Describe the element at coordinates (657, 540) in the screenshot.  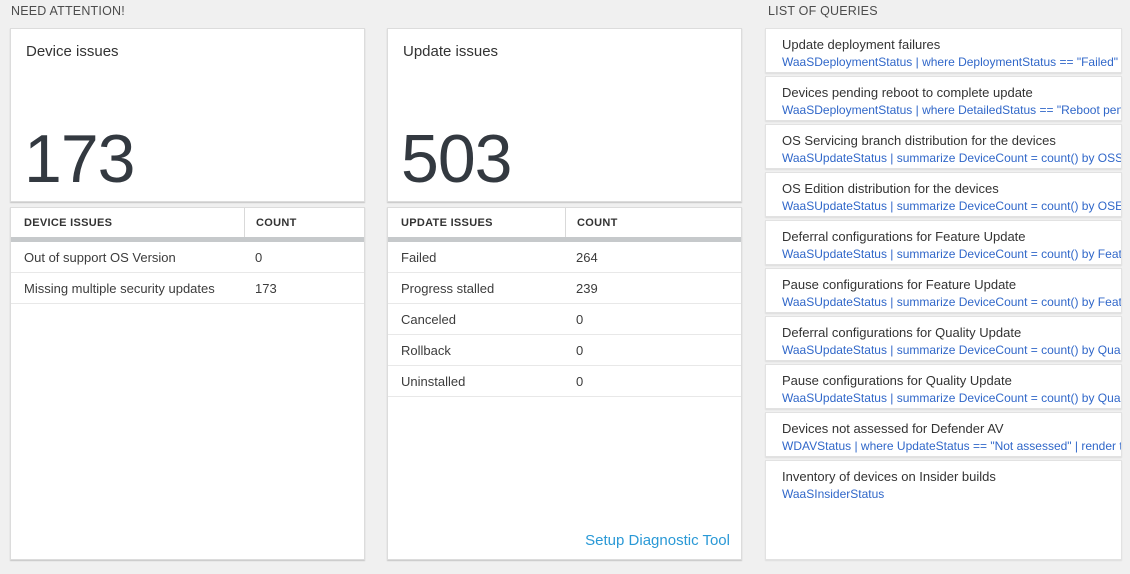
I see `setup-diagnostic-tool-link: Setup Diagnostic Tool` at that location.